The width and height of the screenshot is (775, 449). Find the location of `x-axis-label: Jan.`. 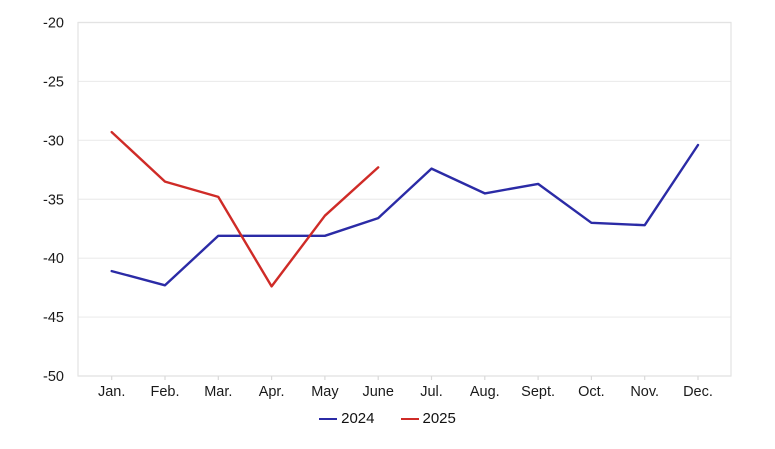

x-axis-label: Jan. is located at coordinates (111, 392).